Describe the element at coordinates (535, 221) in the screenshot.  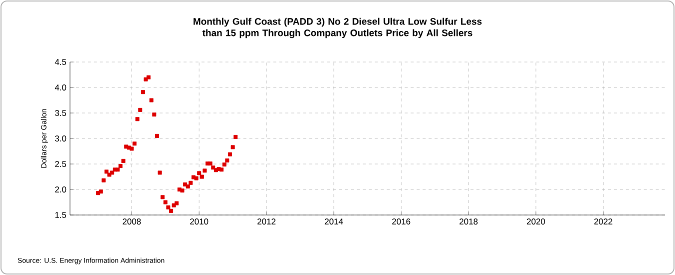
I see `x-tick-label: 2020` at that location.